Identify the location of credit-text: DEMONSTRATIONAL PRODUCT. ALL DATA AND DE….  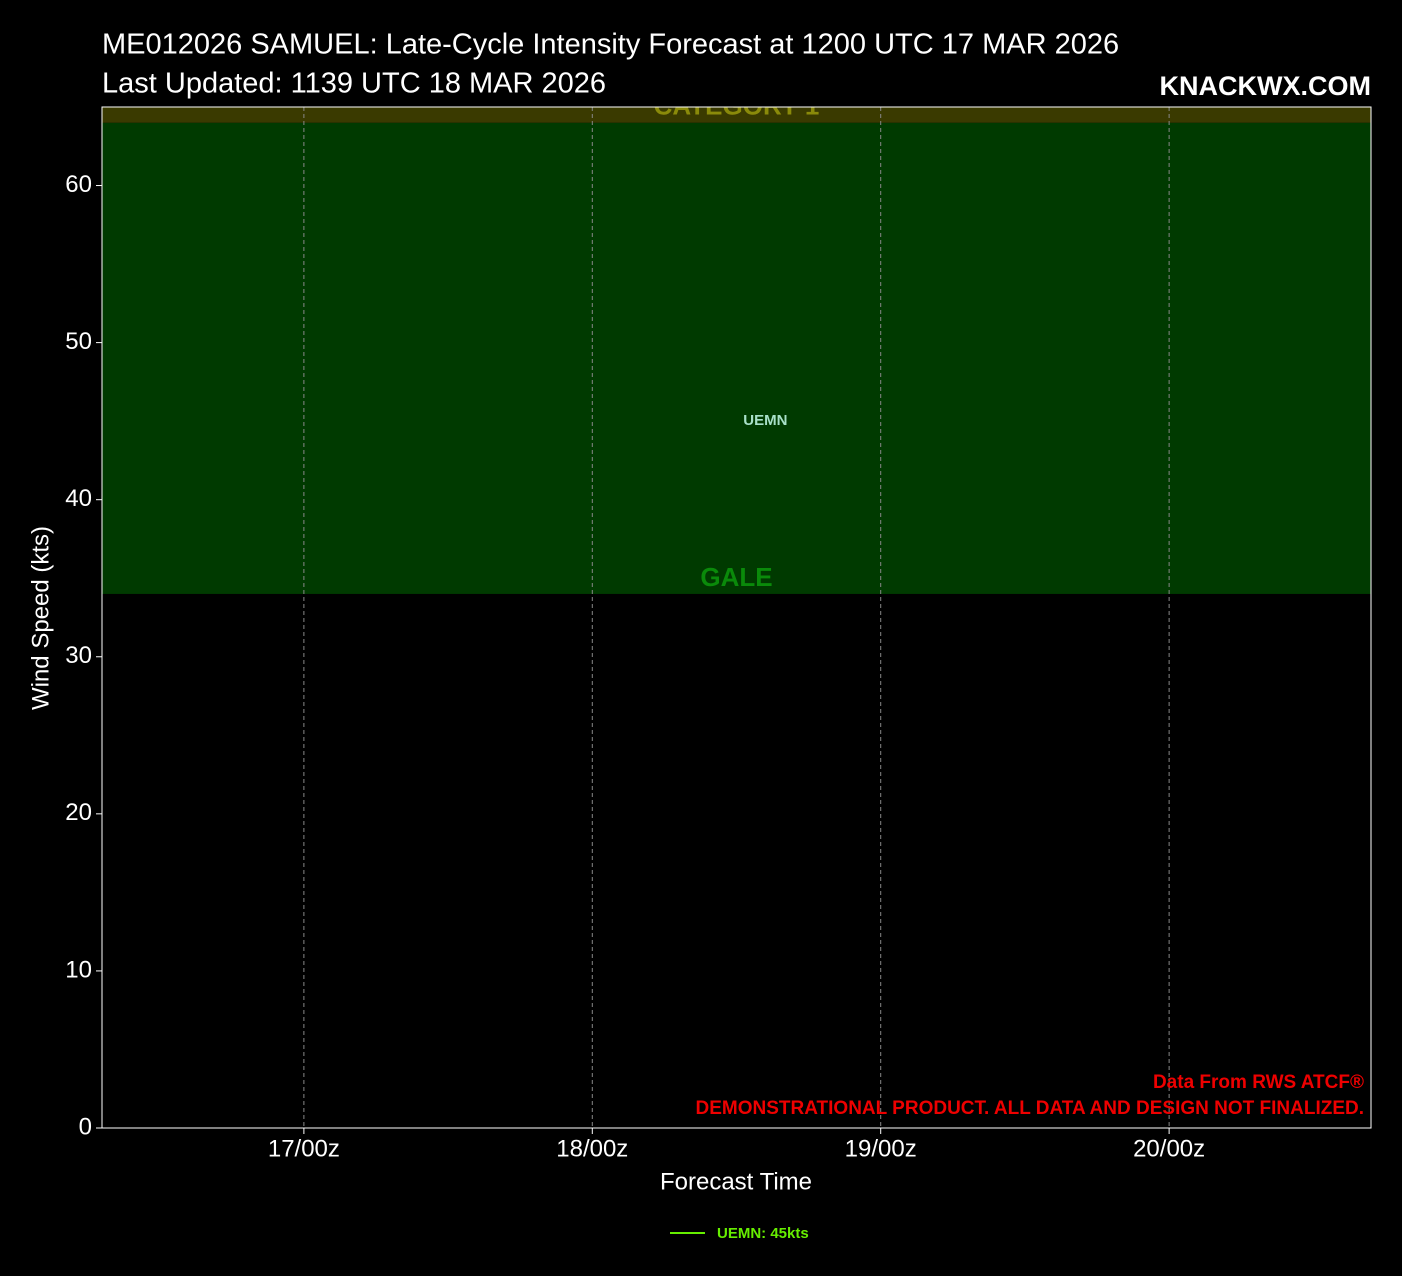
(1030, 1108).